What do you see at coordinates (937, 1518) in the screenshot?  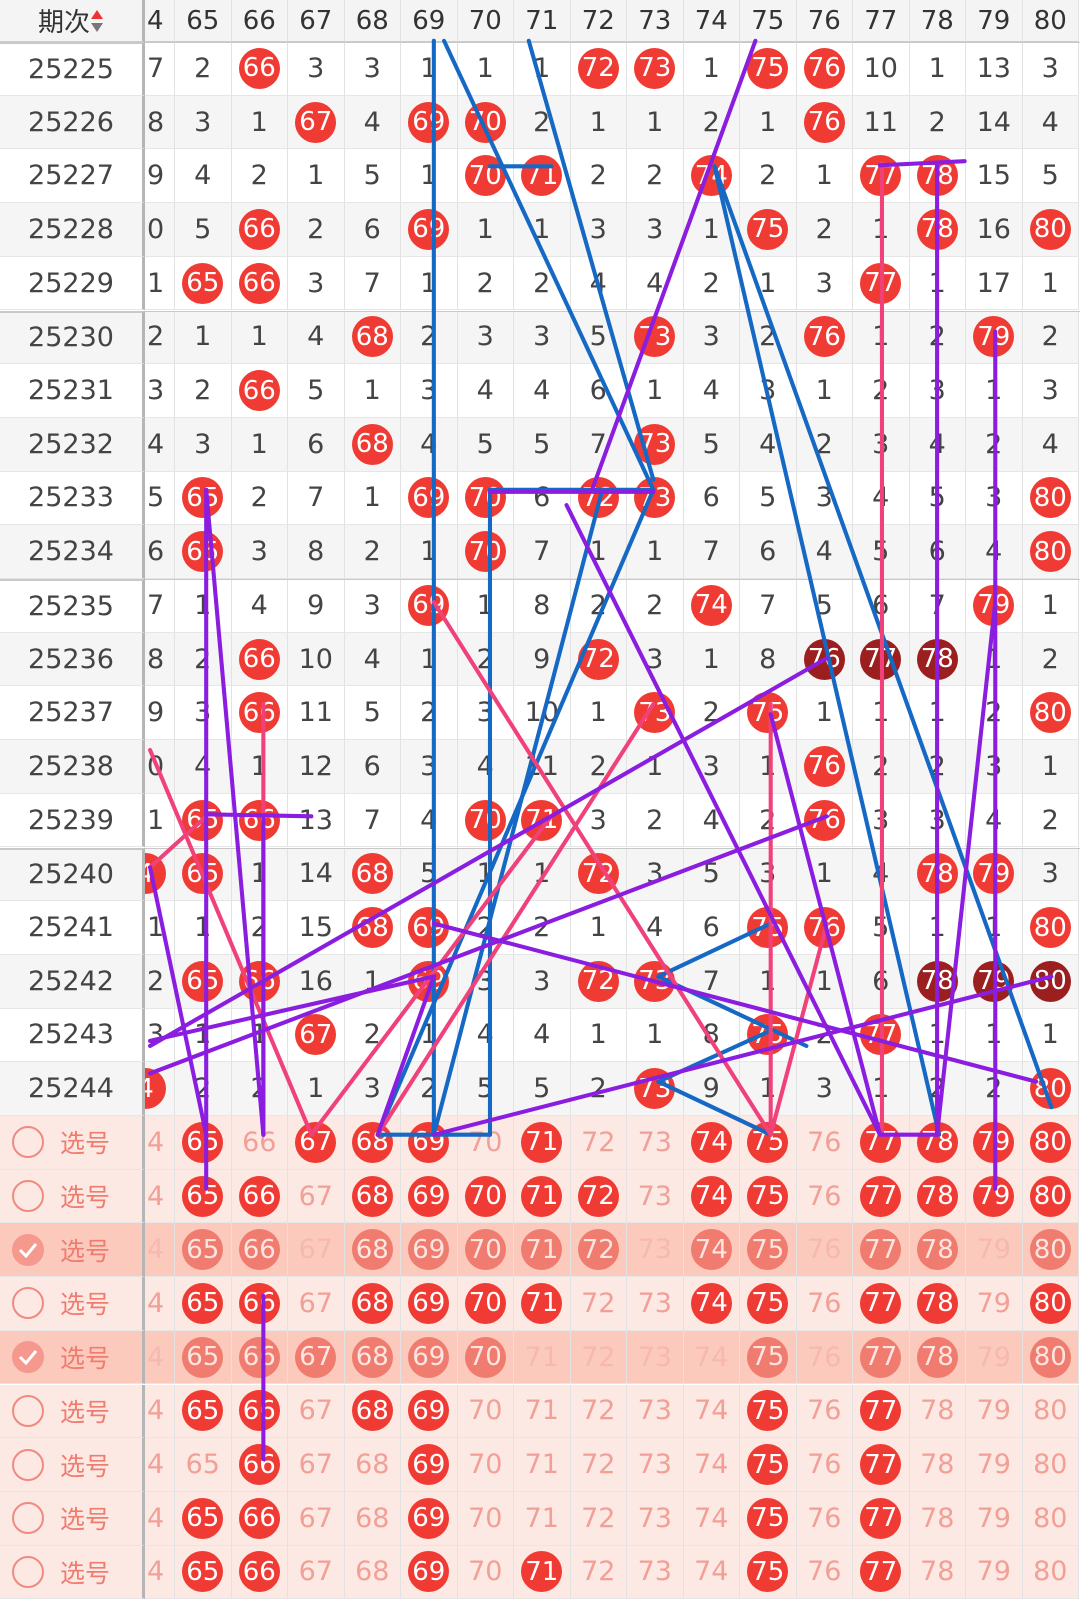 I see `cell-text: 78` at bounding box center [937, 1518].